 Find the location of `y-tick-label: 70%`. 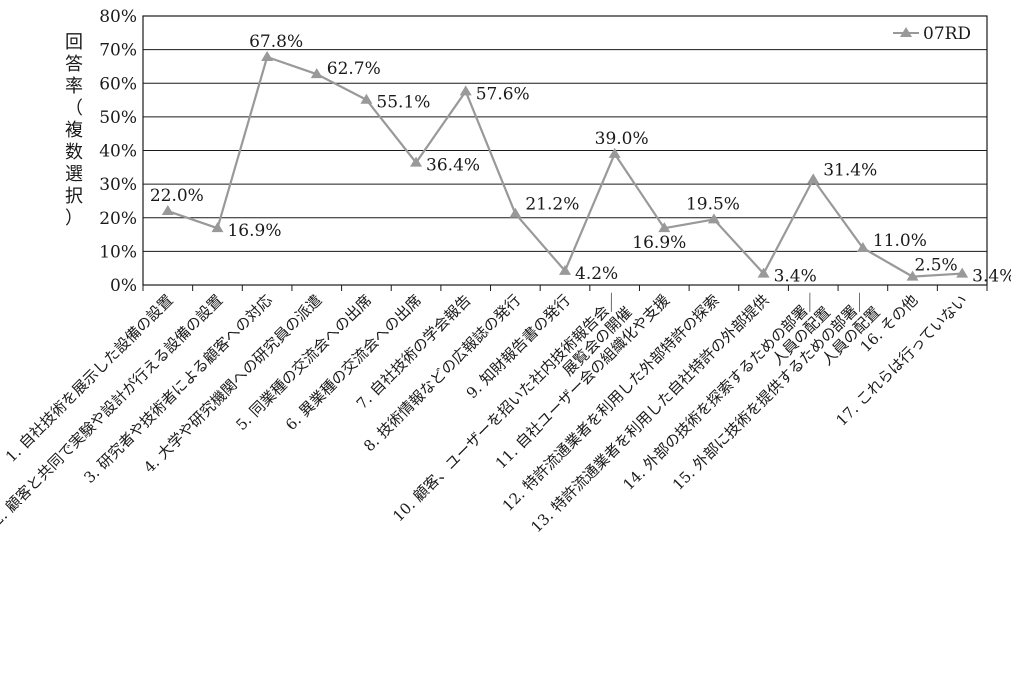

y-tick-label: 70% is located at coordinates (118, 51).